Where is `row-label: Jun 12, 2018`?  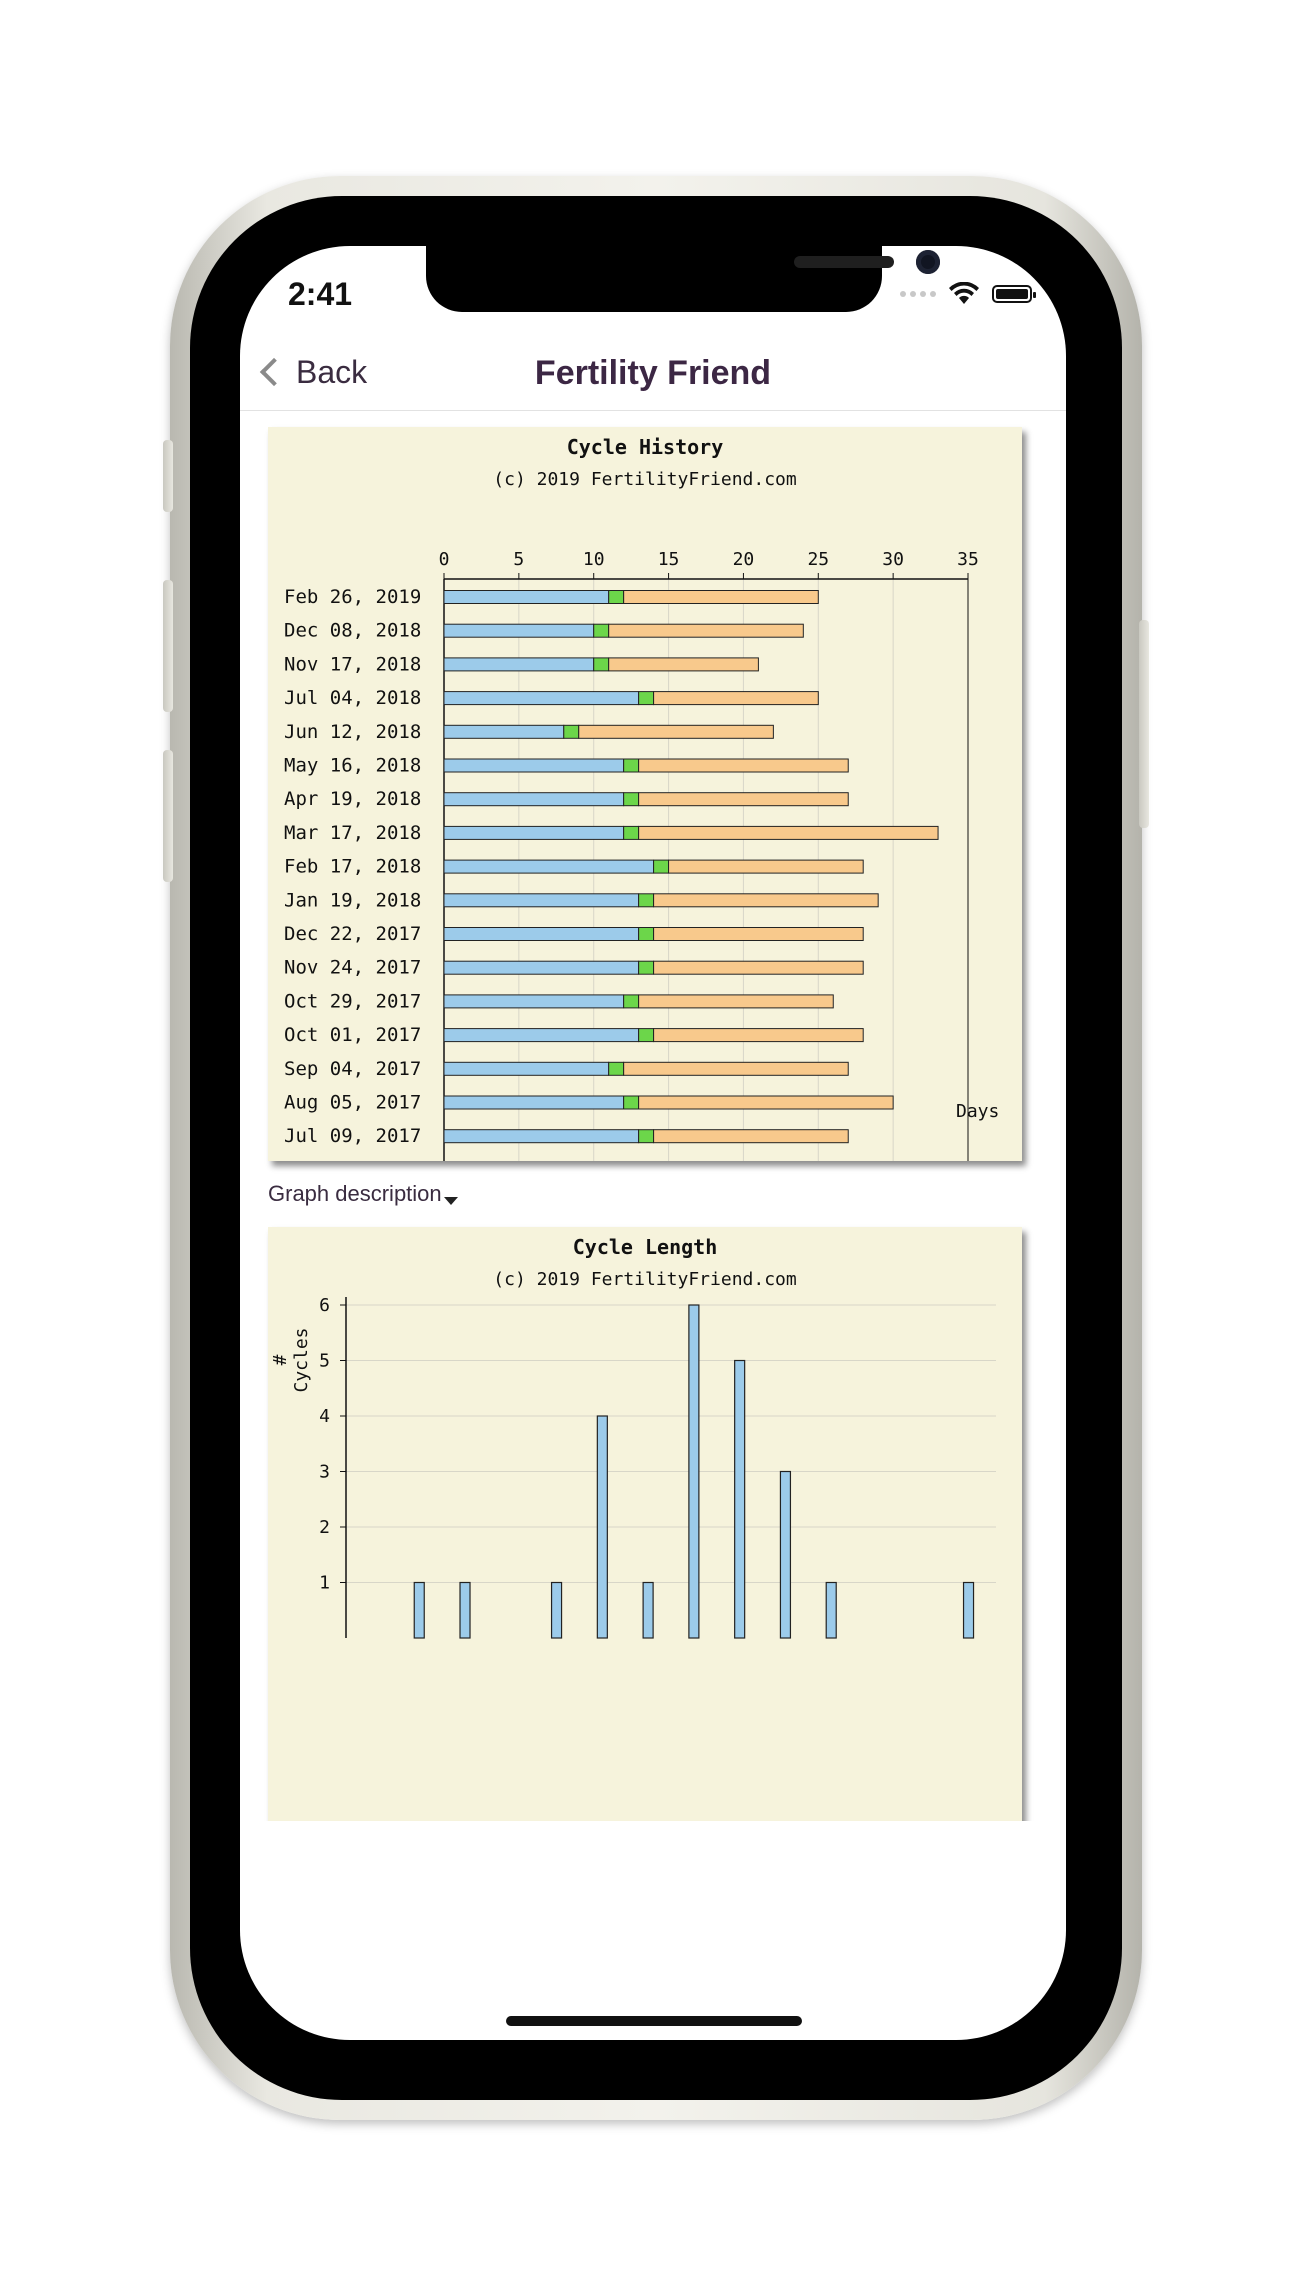
row-label: Jun 12, 2018 is located at coordinates (352, 732).